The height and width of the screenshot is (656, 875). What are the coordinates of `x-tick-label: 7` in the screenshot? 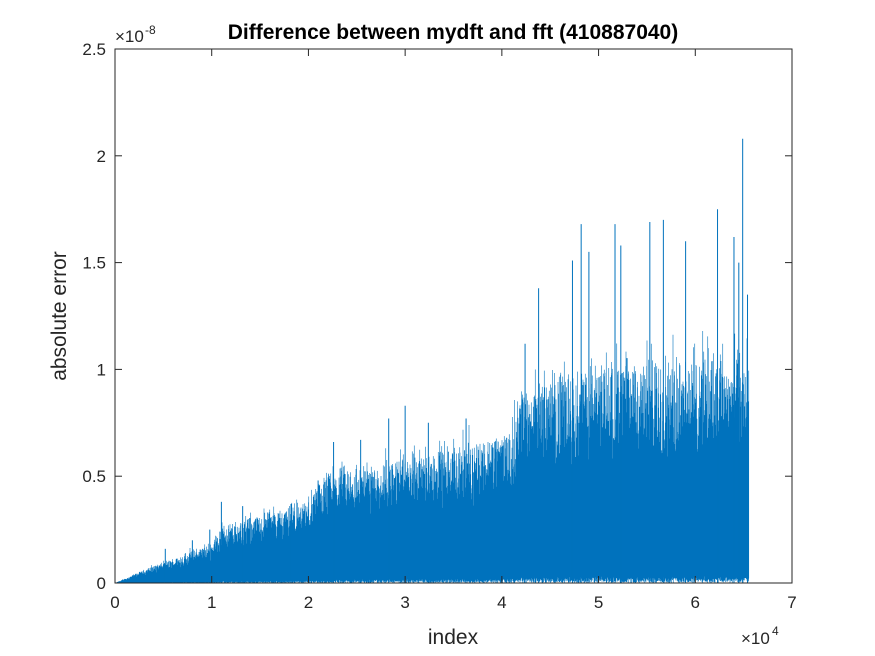 It's located at (791, 602).